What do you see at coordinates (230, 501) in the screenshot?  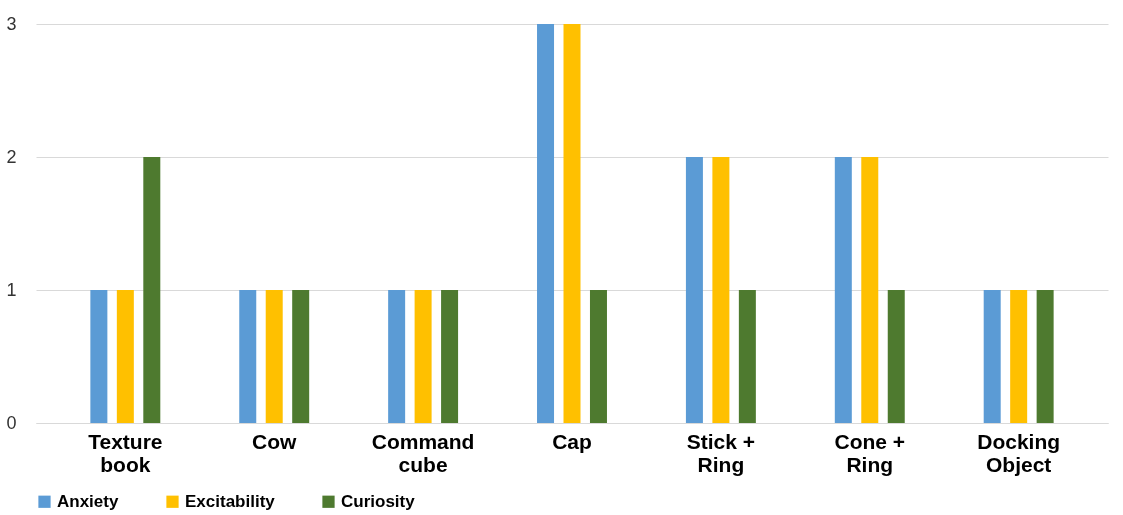 I see `legend-label: Excitability` at bounding box center [230, 501].